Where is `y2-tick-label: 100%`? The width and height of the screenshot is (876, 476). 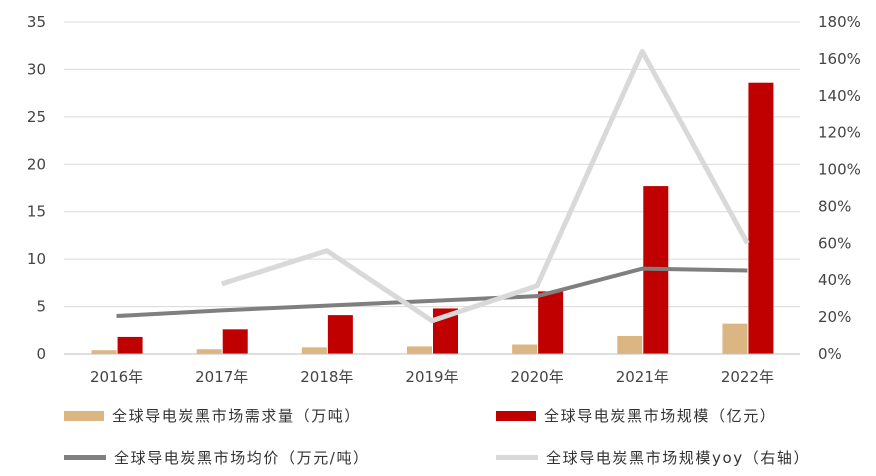 y2-tick-label: 100% is located at coordinates (839, 170).